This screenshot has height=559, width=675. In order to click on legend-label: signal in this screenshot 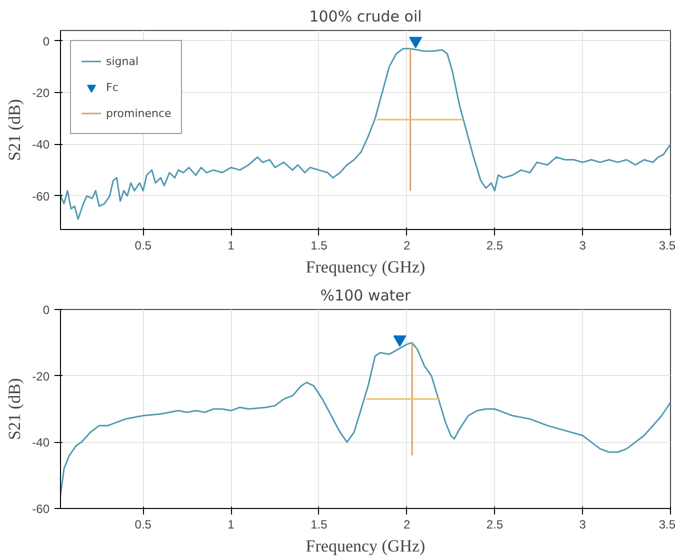, I will do `click(122, 61)`.